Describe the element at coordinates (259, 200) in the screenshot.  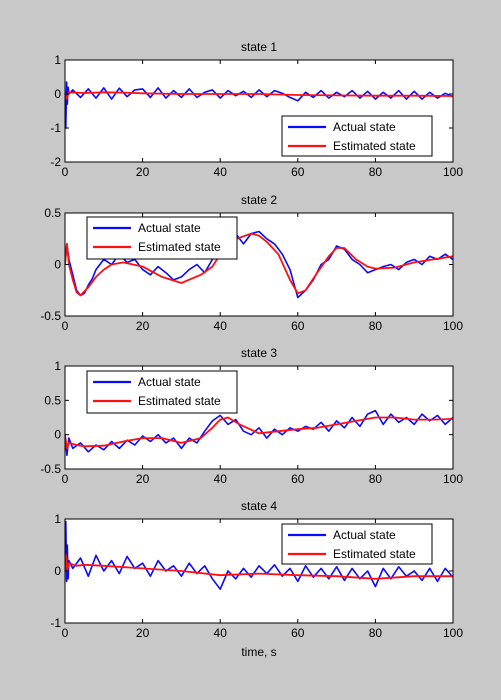
I see `subplot-title: state 2` at that location.